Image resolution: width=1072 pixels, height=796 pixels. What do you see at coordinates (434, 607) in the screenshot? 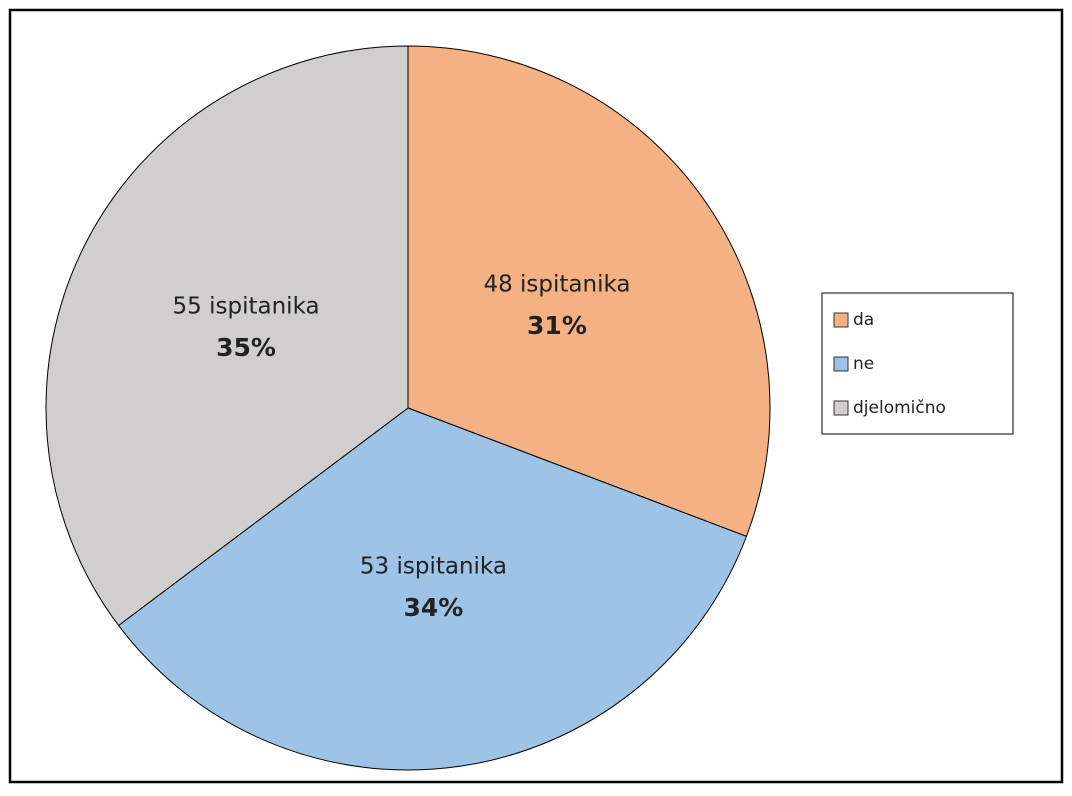
I see `slice-percent-label: 34%` at bounding box center [434, 607].